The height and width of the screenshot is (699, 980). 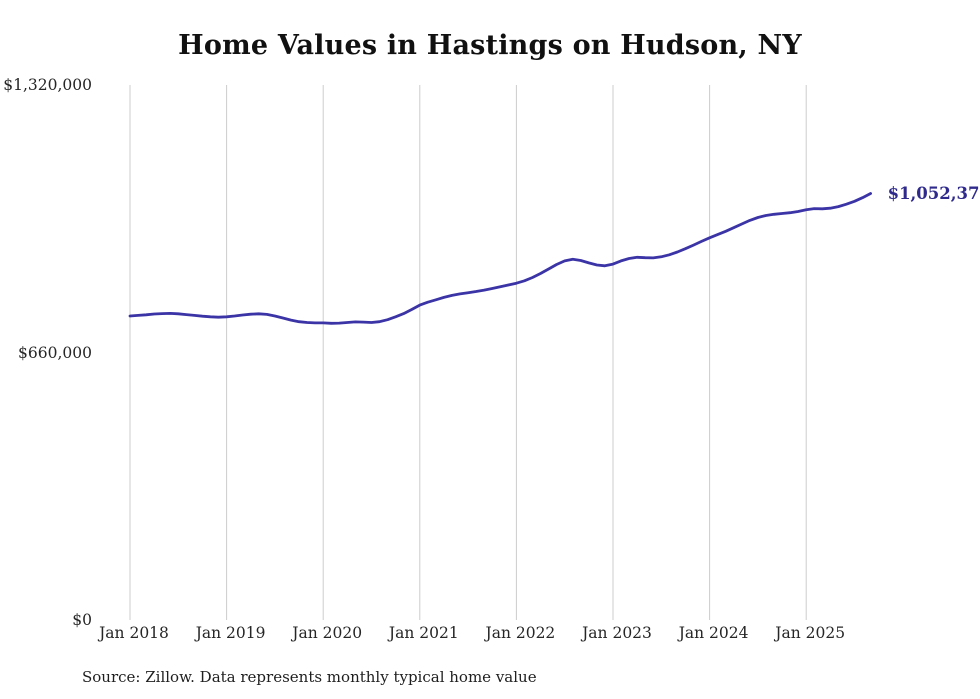 I want to click on x-axis-tick-label: Jan 2024, so click(x=713, y=633).